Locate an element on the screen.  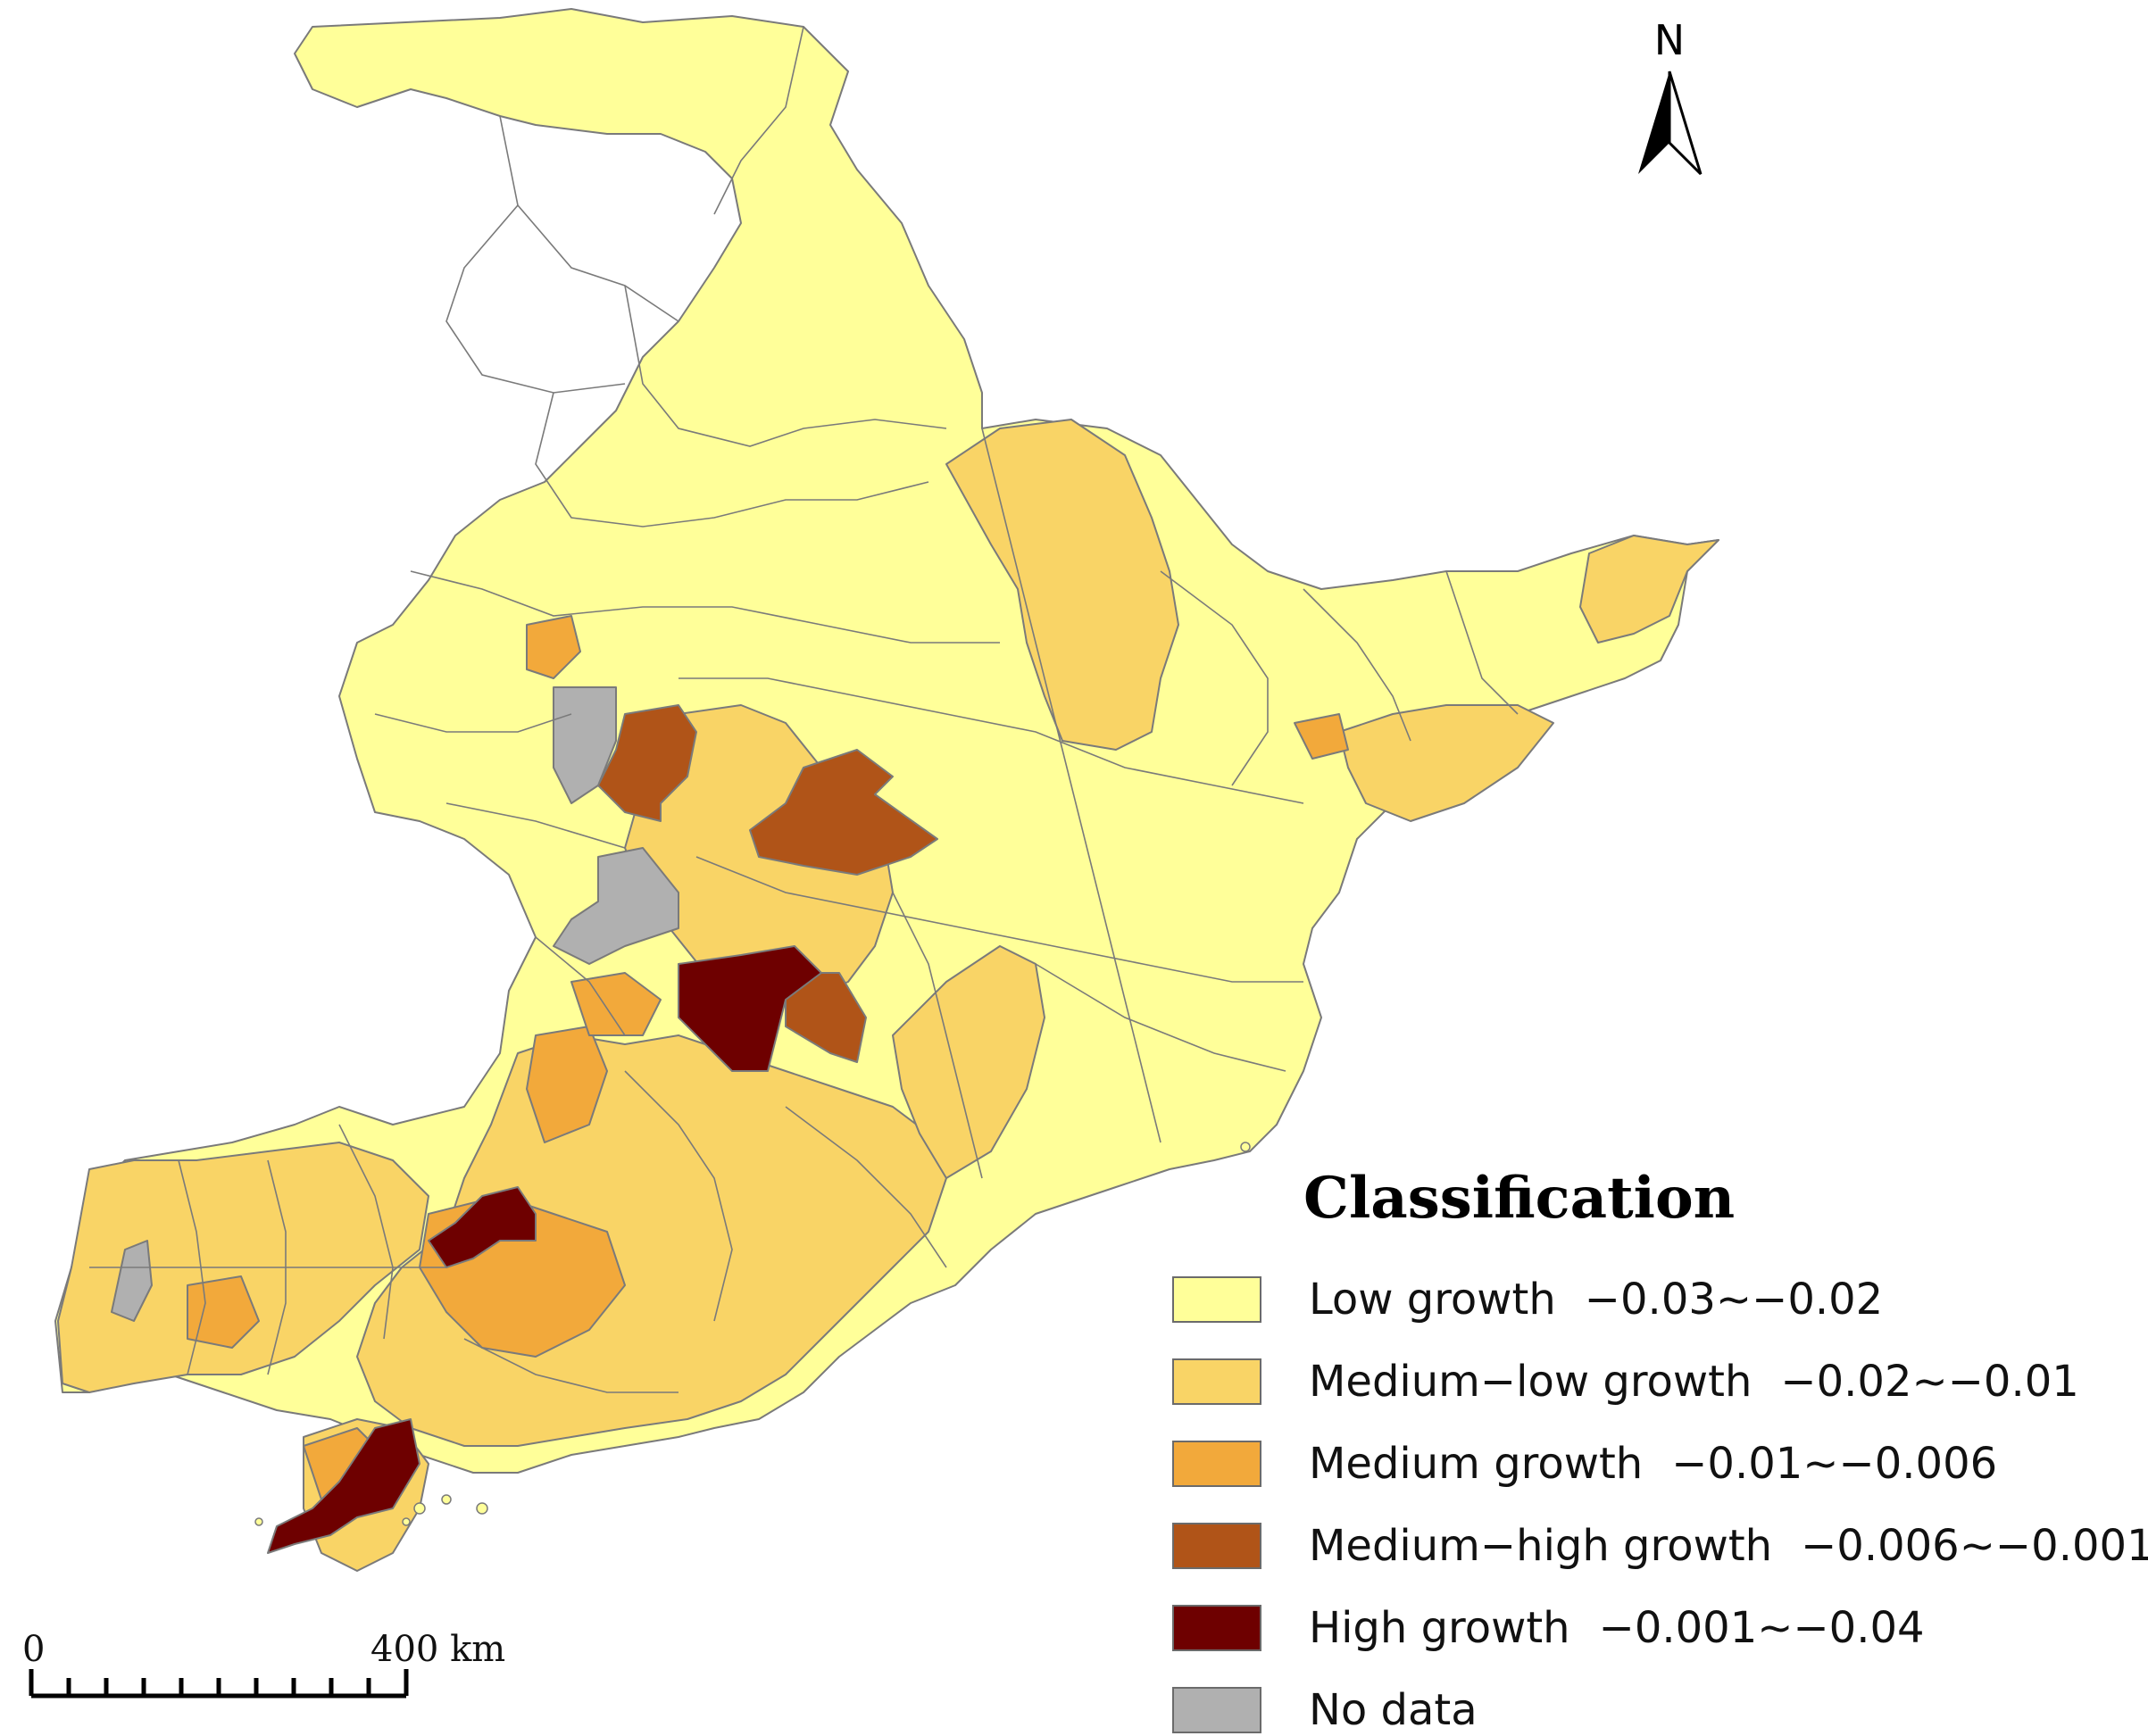
scale-start-label: 0 is located at coordinates (34, 1649).